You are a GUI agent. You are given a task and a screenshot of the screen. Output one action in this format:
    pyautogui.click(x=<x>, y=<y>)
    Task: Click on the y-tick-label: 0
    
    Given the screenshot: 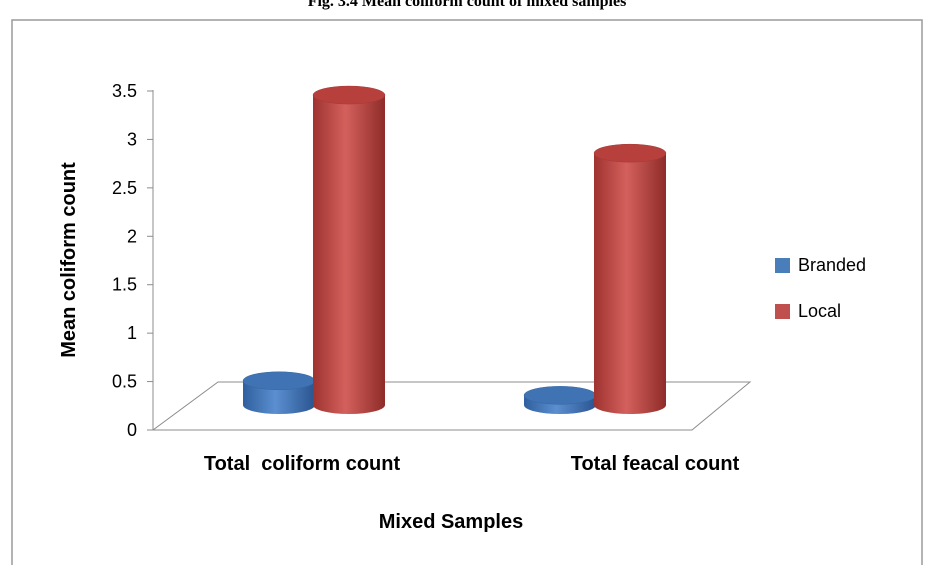 What is the action you would take?
    pyautogui.click(x=132, y=430)
    